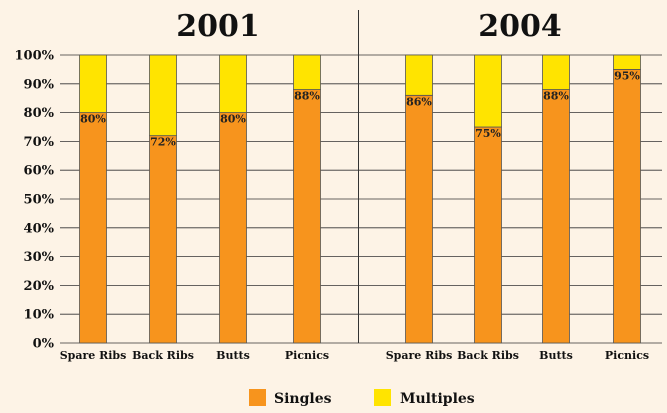 This screenshot has width=667, height=413. What do you see at coordinates (257, 397) in the screenshot?
I see `legend-swatch-singles` at bounding box center [257, 397].